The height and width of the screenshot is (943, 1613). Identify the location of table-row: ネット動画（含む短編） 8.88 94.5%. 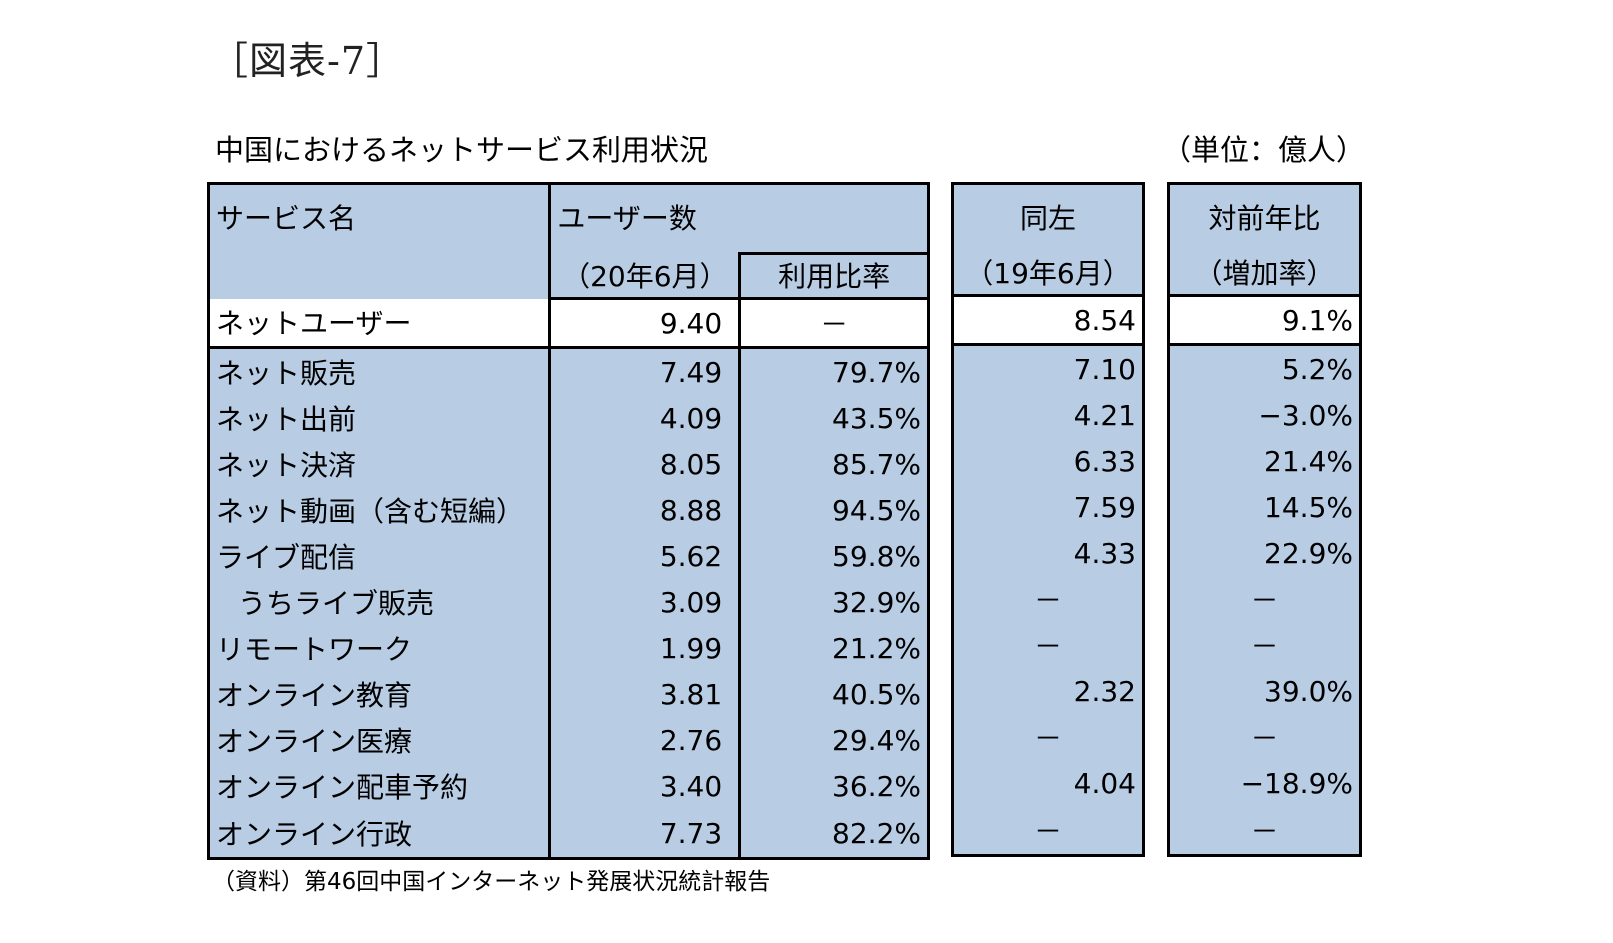
(568, 510).